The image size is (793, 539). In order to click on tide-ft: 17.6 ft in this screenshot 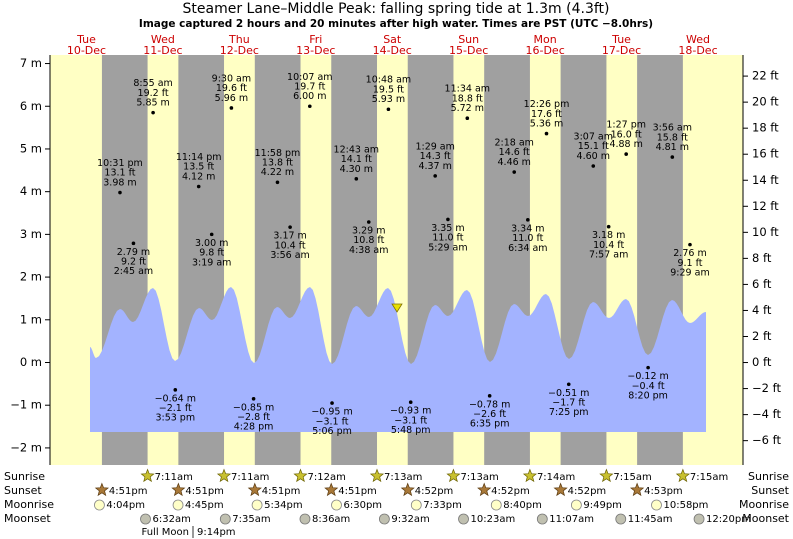, I will do `click(546, 114)`.